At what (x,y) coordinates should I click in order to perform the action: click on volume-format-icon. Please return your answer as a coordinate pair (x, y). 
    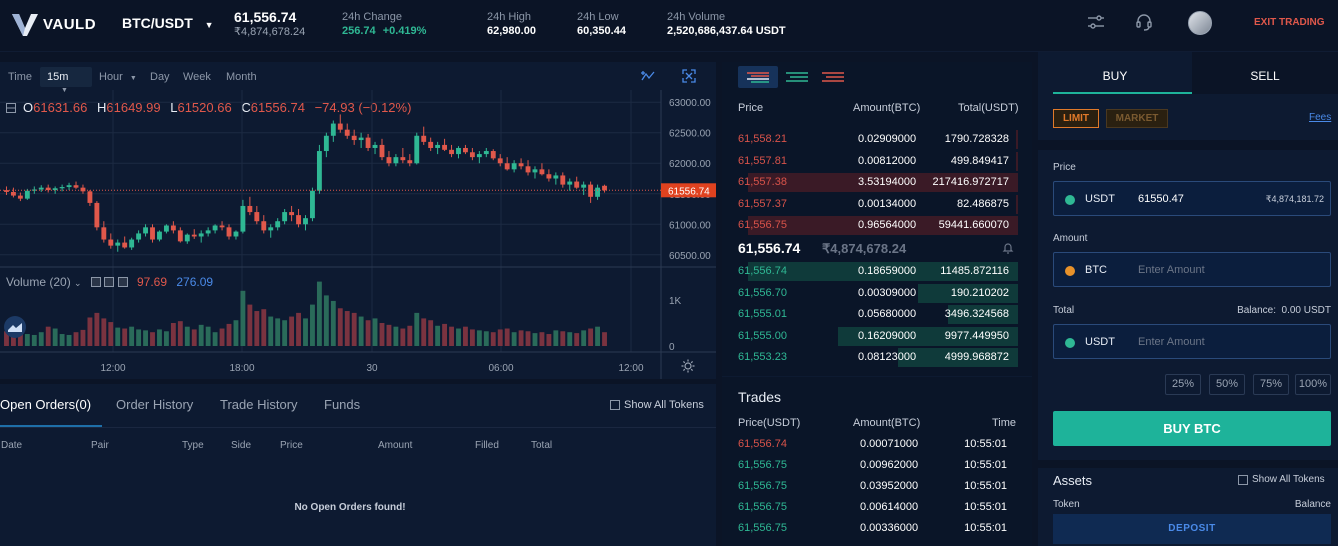
    Looking at the image, I should click on (109, 282).